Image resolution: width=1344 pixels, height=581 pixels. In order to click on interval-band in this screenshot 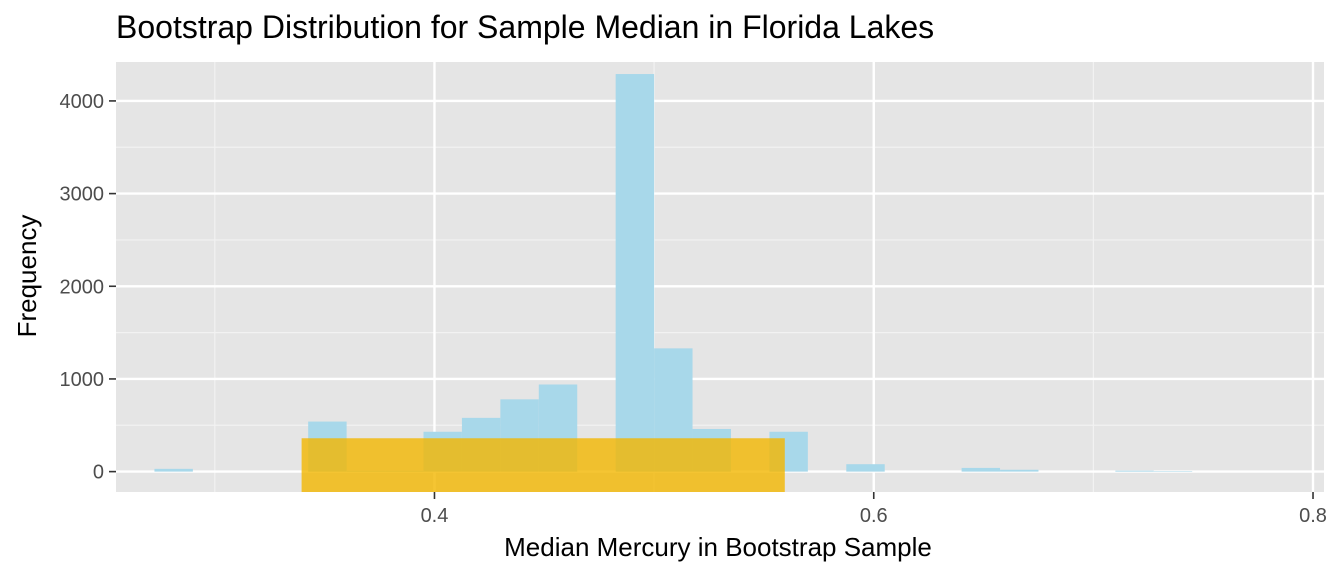, I will do `click(543, 465)`.